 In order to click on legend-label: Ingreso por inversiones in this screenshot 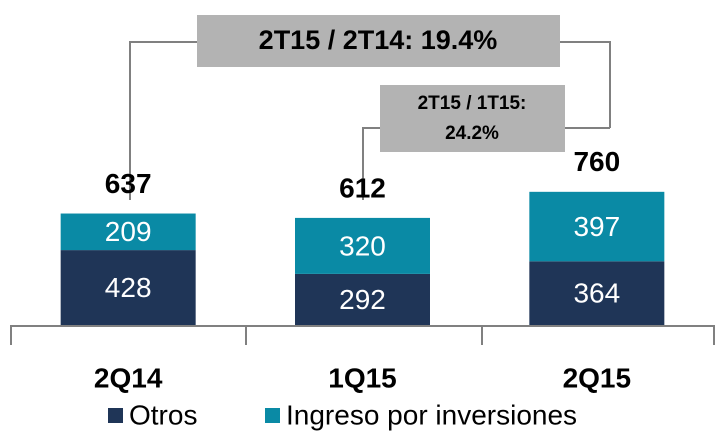, I will do `click(431, 414)`.